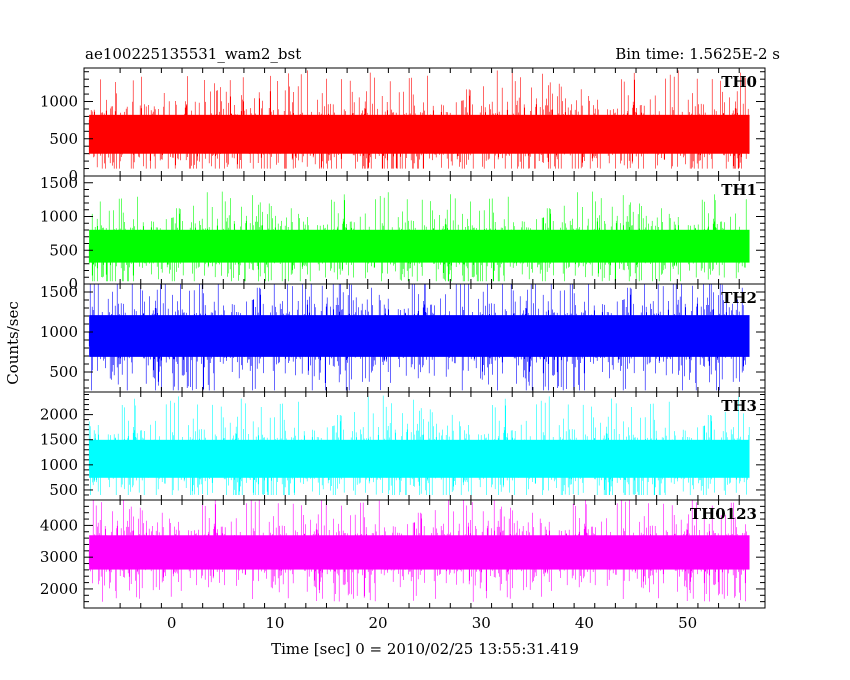 Image resolution: width=850 pixels, height=680 pixels. Describe the element at coordinates (584, 623) in the screenshot. I see `x-tick-label: 40` at that location.